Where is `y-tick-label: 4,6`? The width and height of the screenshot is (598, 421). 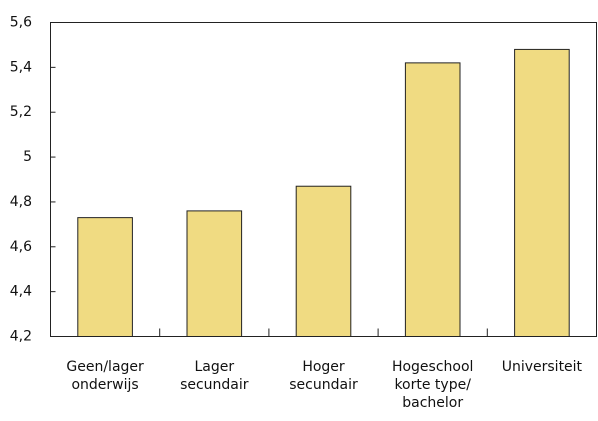 y-tick-label: 4,6 is located at coordinates (21, 247).